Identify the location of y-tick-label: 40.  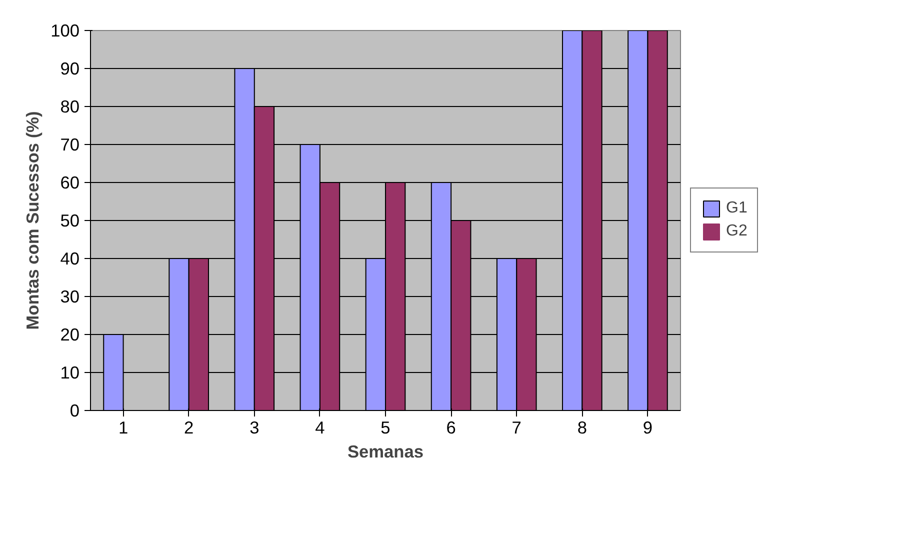
(70, 258).